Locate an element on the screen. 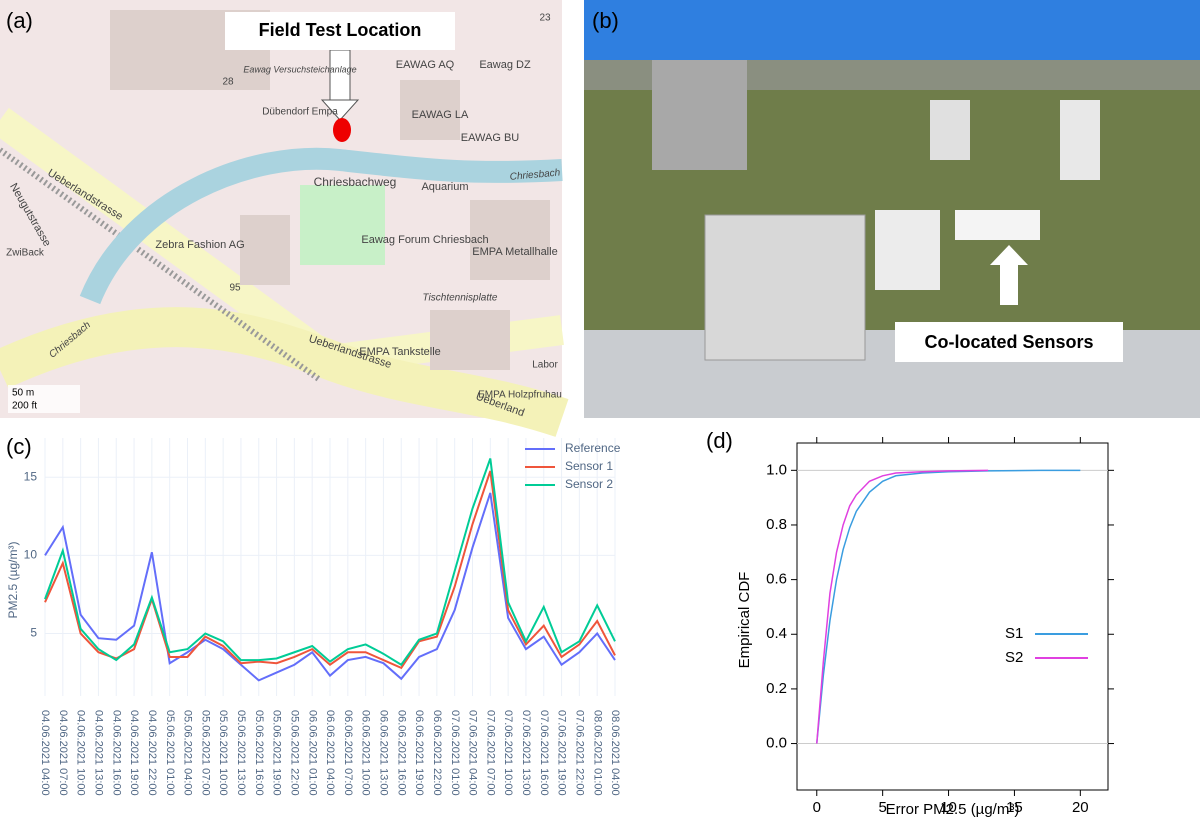  scale-label: 50 m is located at coordinates (23, 393).